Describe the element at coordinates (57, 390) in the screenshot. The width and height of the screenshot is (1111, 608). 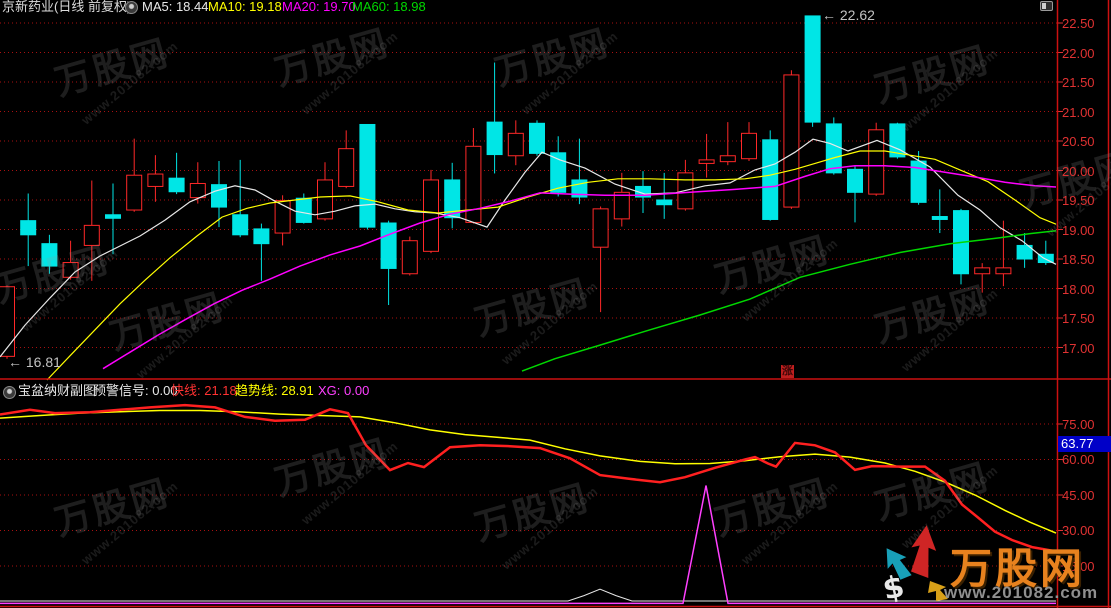
I see `indicator-name: 宝盆纳财副图` at that location.